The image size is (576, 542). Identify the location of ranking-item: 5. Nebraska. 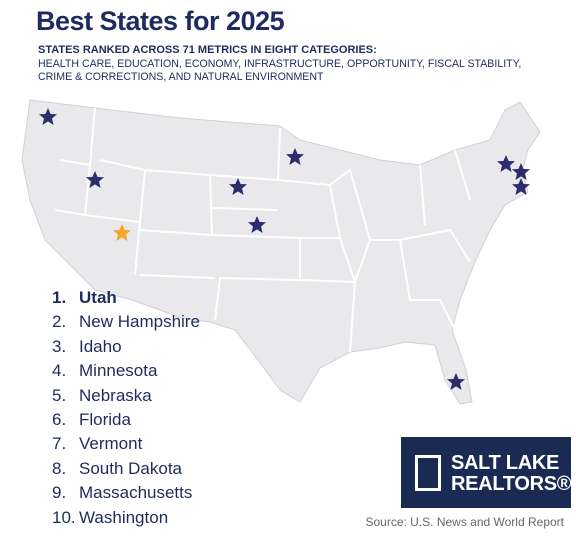
(126, 396).